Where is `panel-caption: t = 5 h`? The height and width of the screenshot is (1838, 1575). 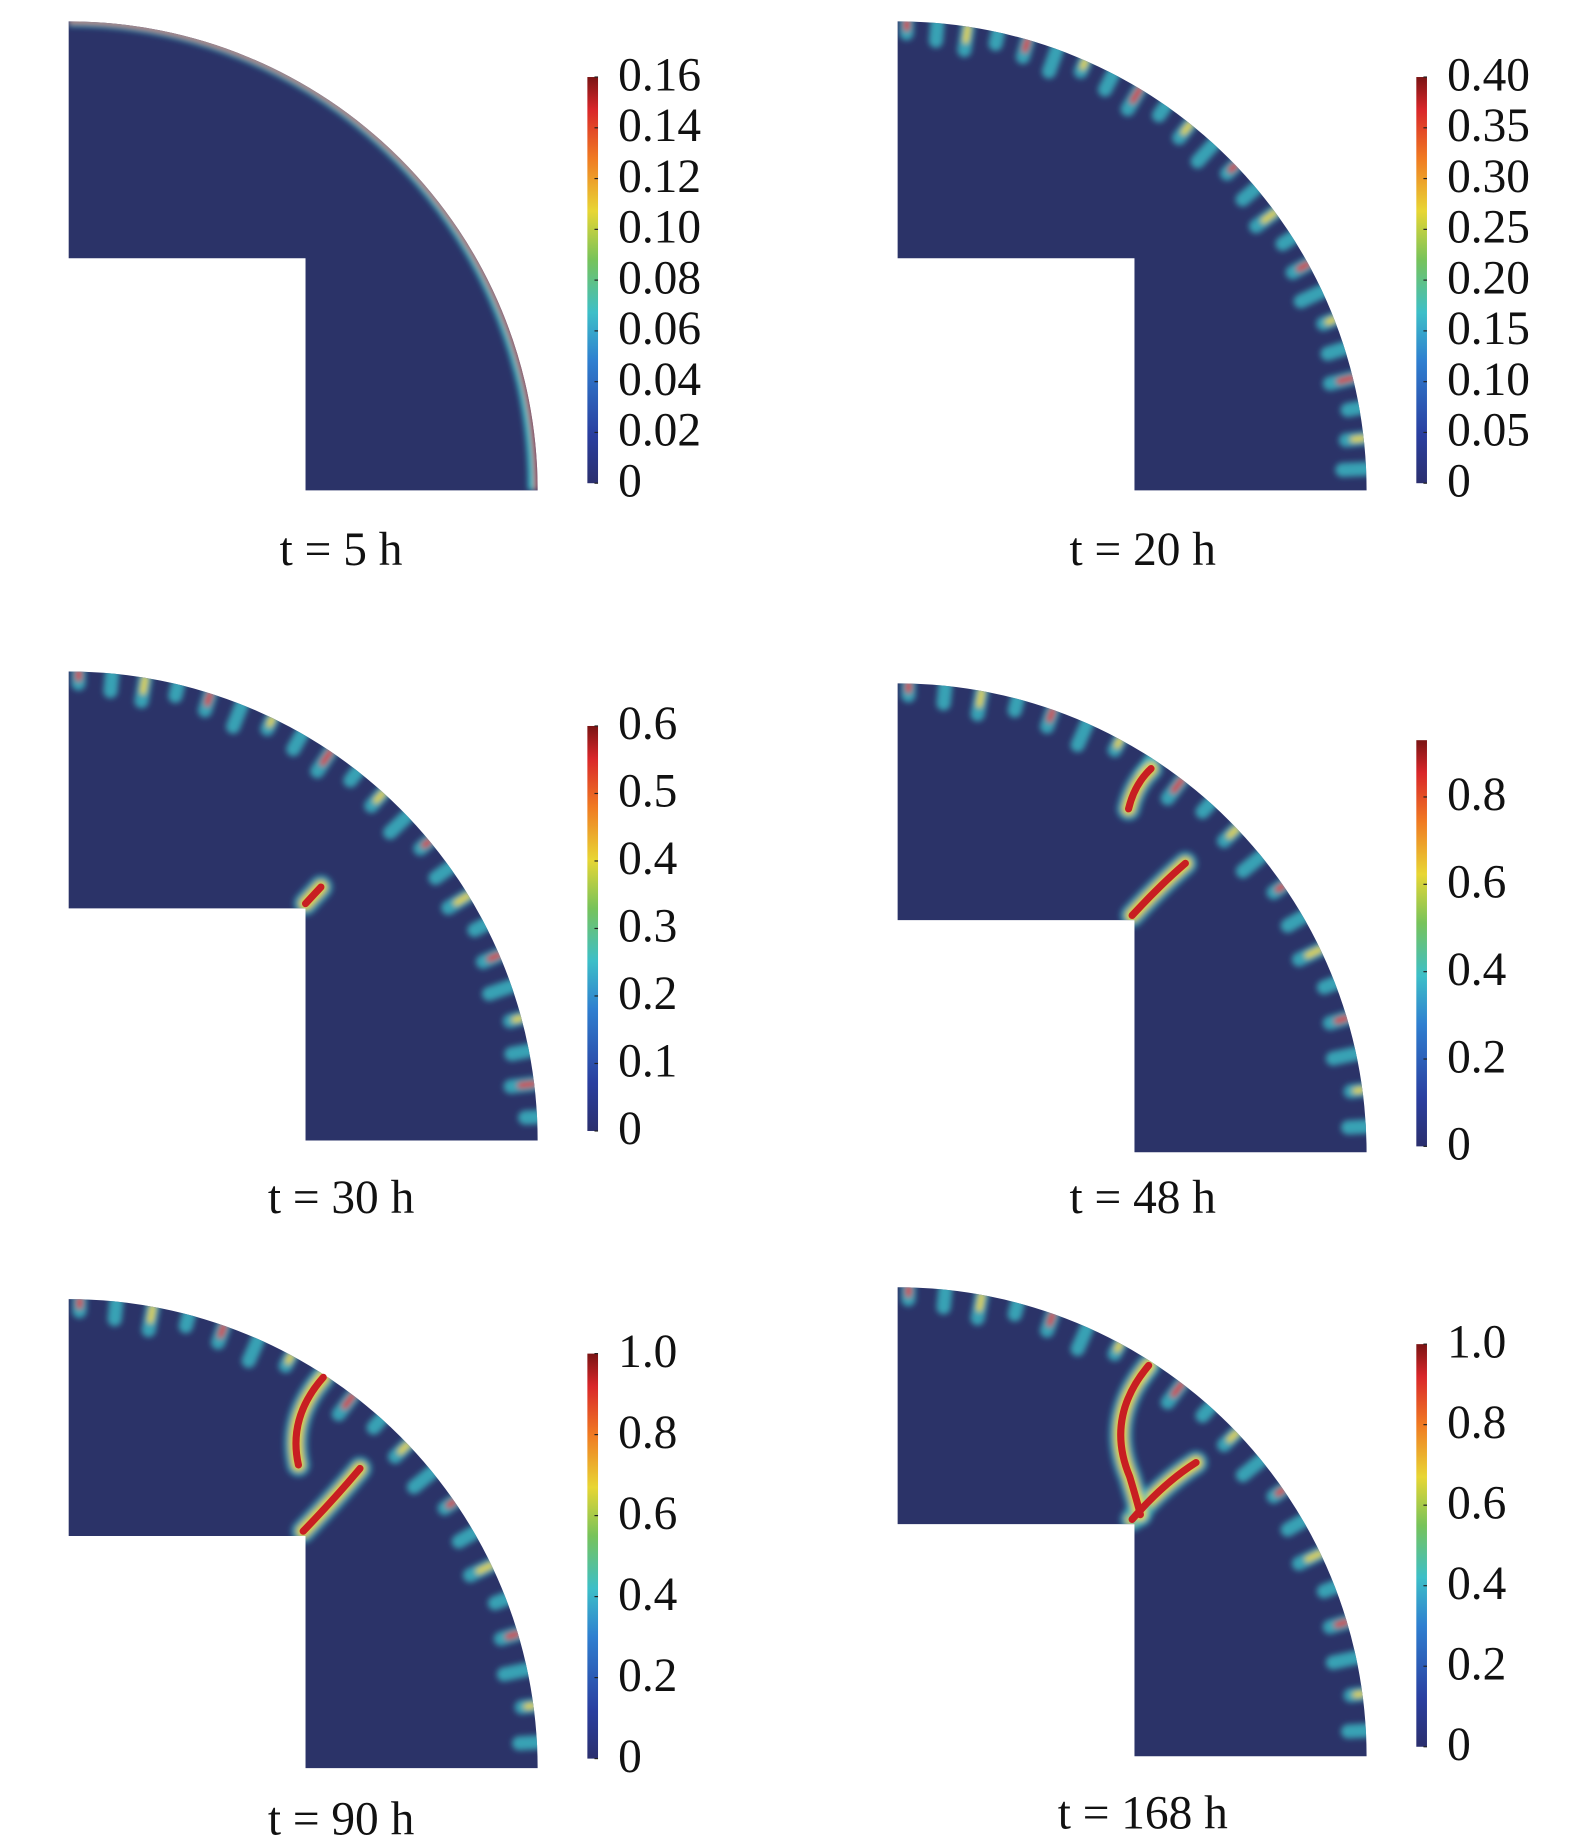
panel-caption: t = 5 h is located at coordinates (341, 550).